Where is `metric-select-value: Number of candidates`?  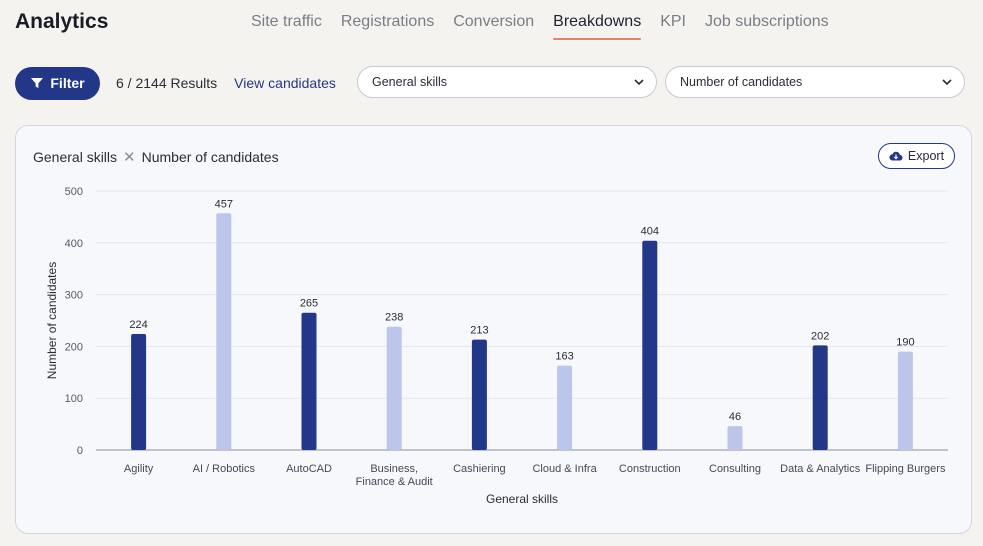
metric-select-value: Number of candidates is located at coordinates (741, 82).